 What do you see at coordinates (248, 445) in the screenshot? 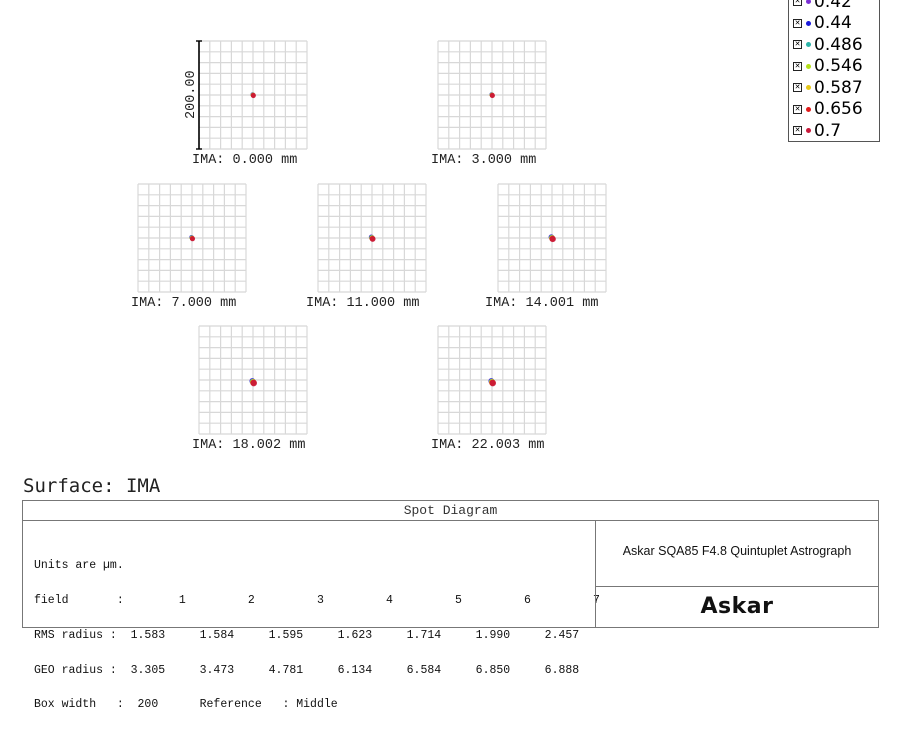
I see `field-label: IMA: 18.002 mm` at bounding box center [248, 445].